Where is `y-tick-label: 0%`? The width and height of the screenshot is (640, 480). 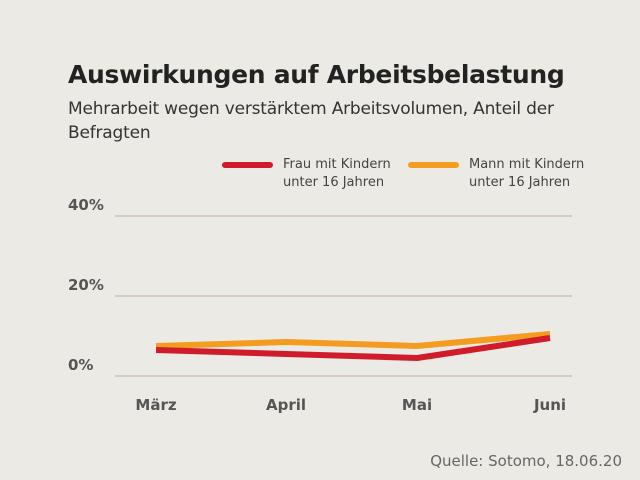 y-tick-label: 0% is located at coordinates (80, 365).